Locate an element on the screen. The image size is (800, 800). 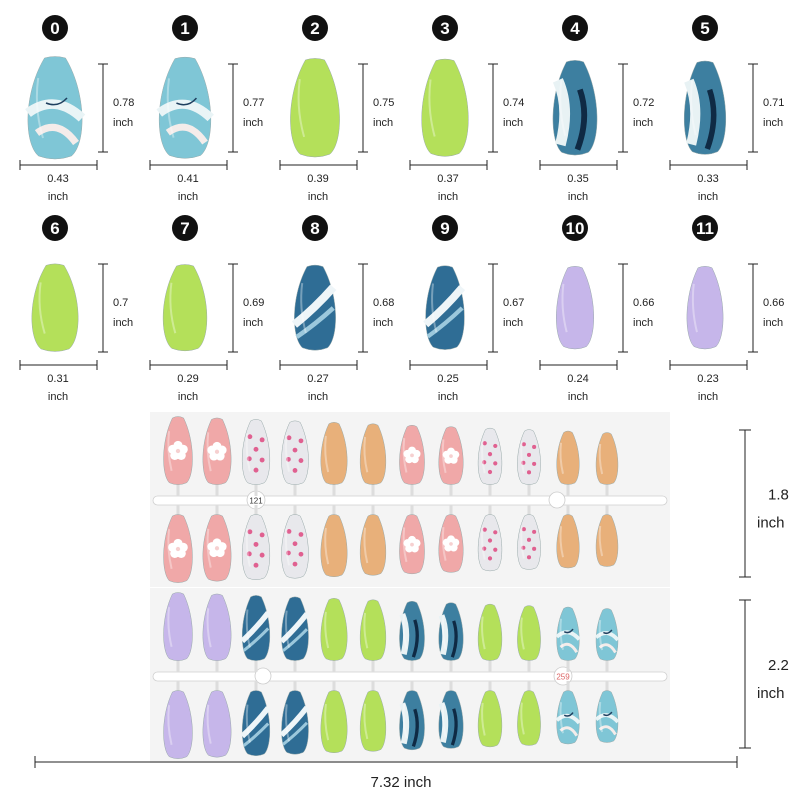
size-number: 10 is located at coordinates (575, 228).